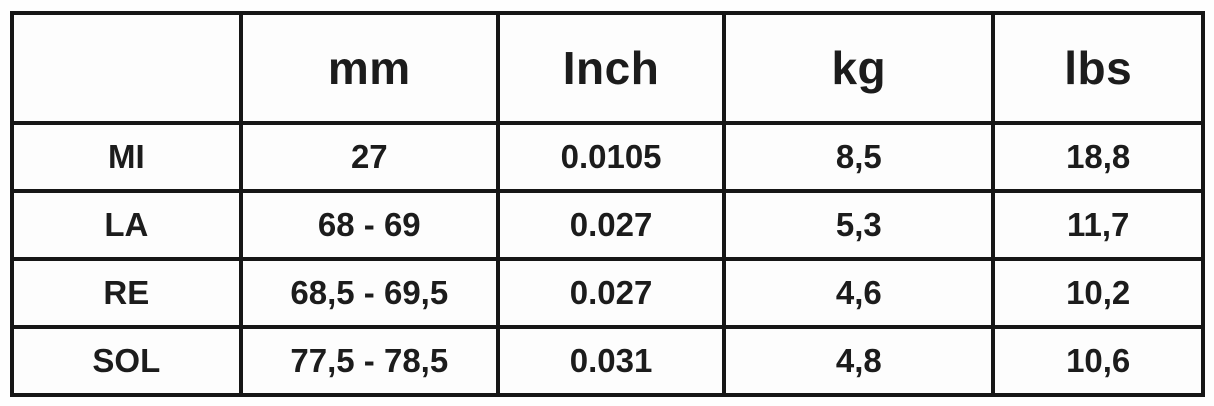  Describe the element at coordinates (126, 293) in the screenshot. I see `row-label-cell: RE` at that location.